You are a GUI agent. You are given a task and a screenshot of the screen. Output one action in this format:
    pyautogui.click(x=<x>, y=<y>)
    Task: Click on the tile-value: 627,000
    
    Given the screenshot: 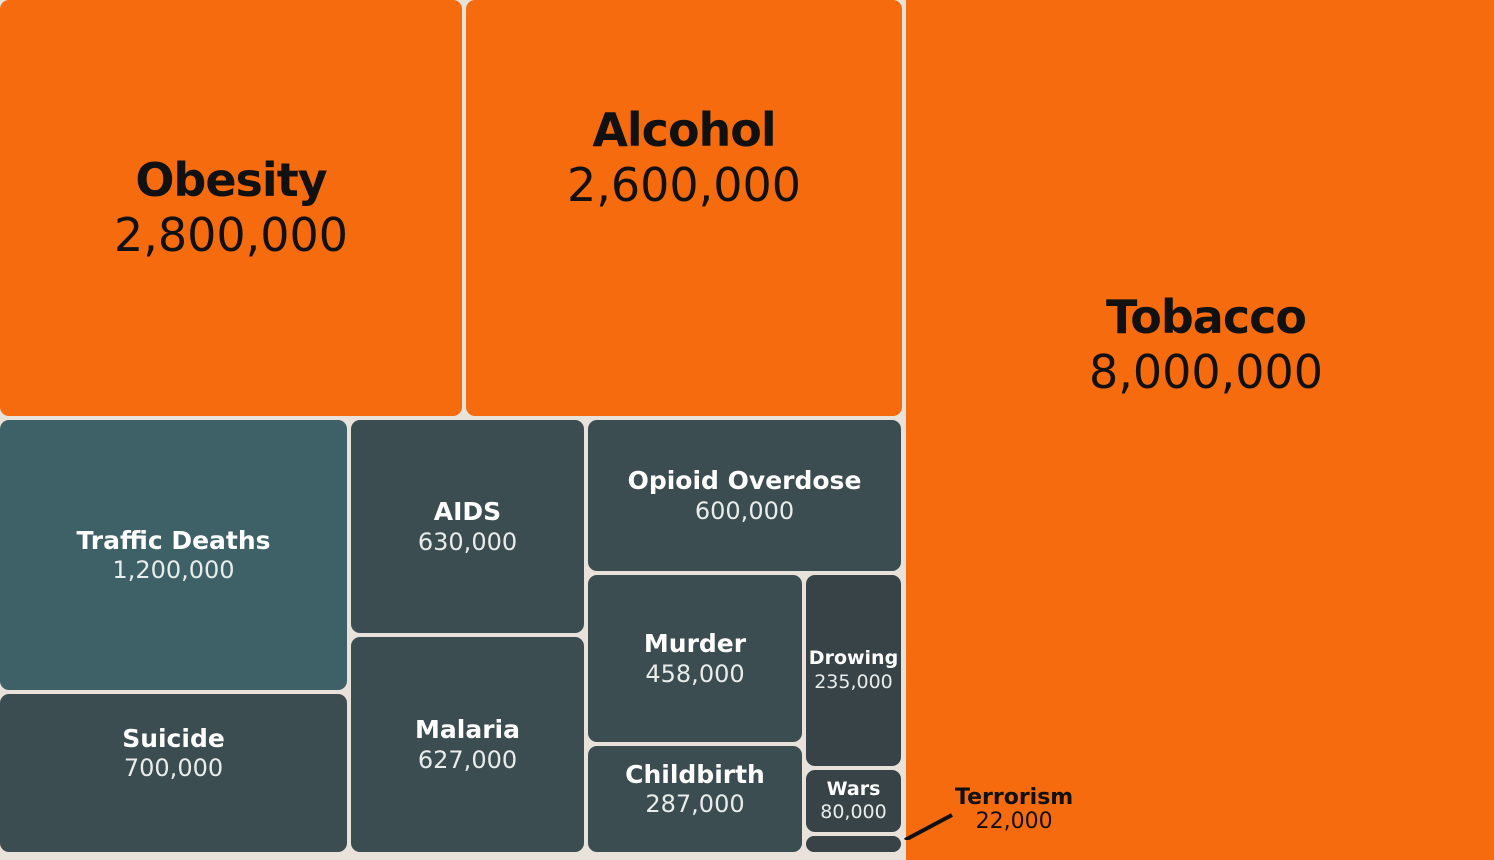 What is the action you would take?
    pyautogui.click(x=467, y=759)
    